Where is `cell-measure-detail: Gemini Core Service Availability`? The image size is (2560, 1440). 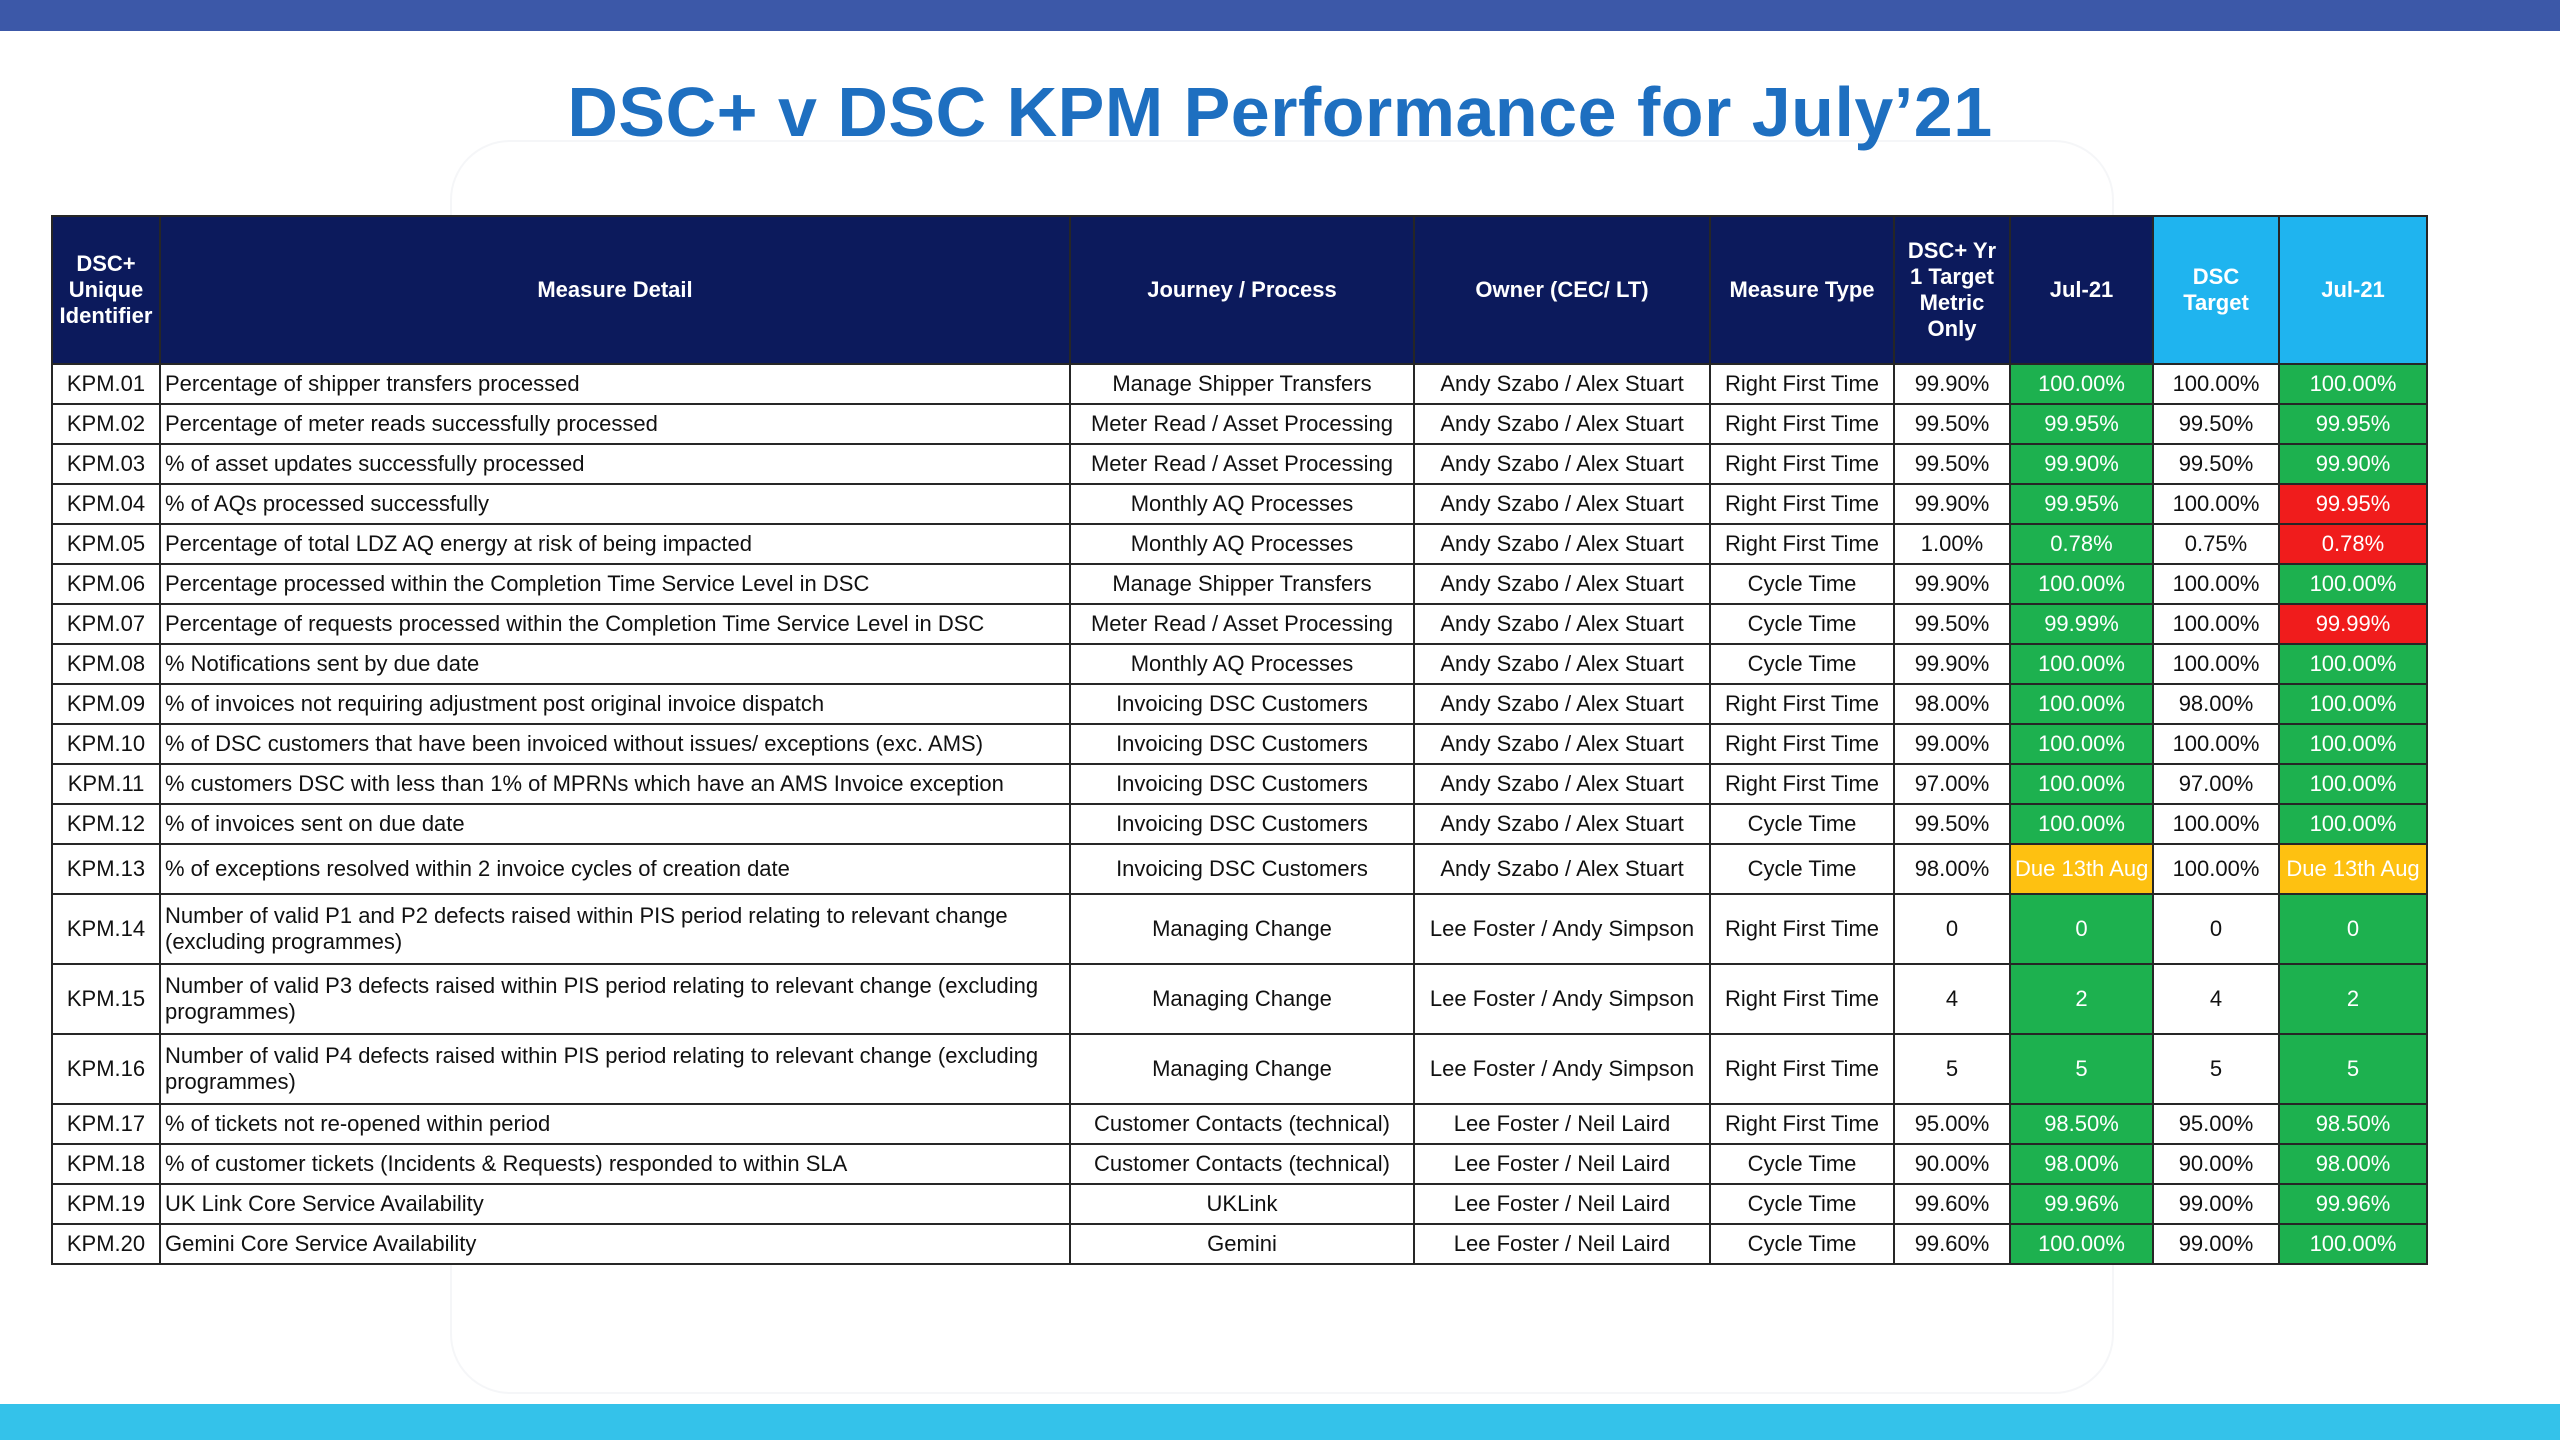
cell-measure-detail: Gemini Core Service Availability is located at coordinates (615, 1244).